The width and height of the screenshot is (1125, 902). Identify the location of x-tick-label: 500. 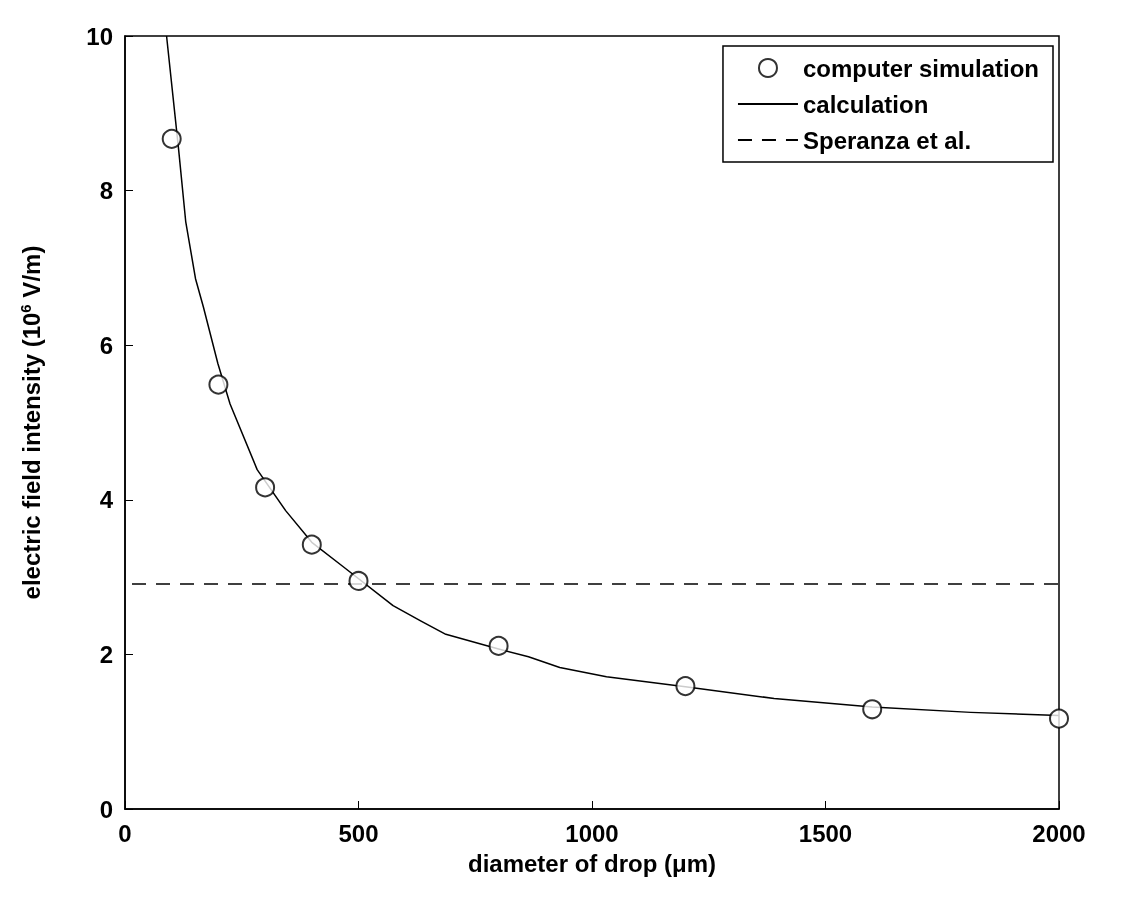
(358, 833).